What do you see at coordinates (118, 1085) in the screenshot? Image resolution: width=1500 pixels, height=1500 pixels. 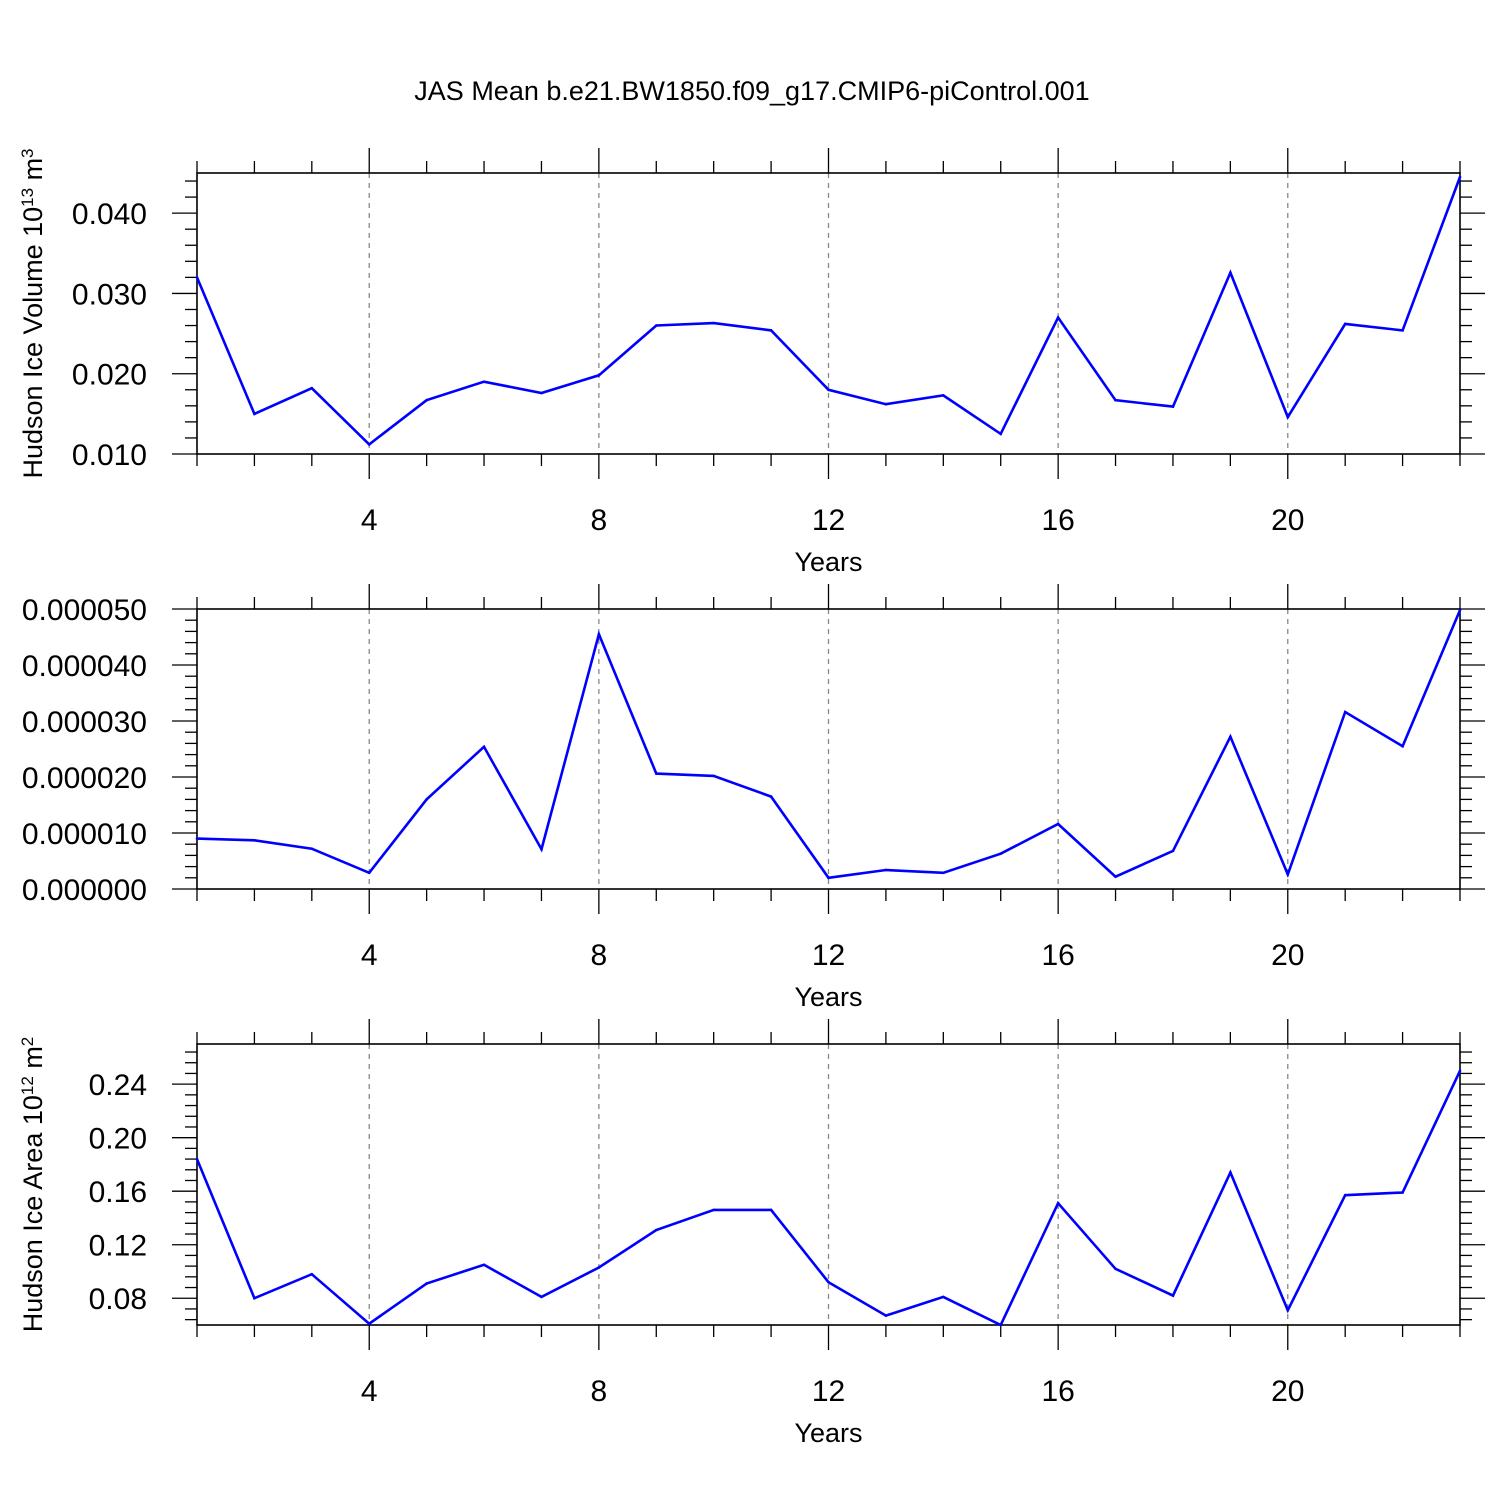 I see `y-tick-label: 0.24` at bounding box center [118, 1085].